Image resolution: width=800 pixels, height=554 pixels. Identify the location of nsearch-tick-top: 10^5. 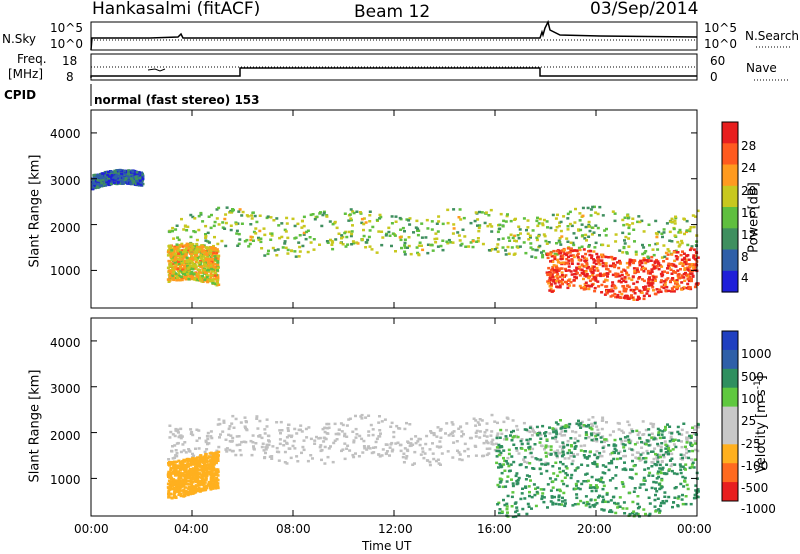
(720, 28).